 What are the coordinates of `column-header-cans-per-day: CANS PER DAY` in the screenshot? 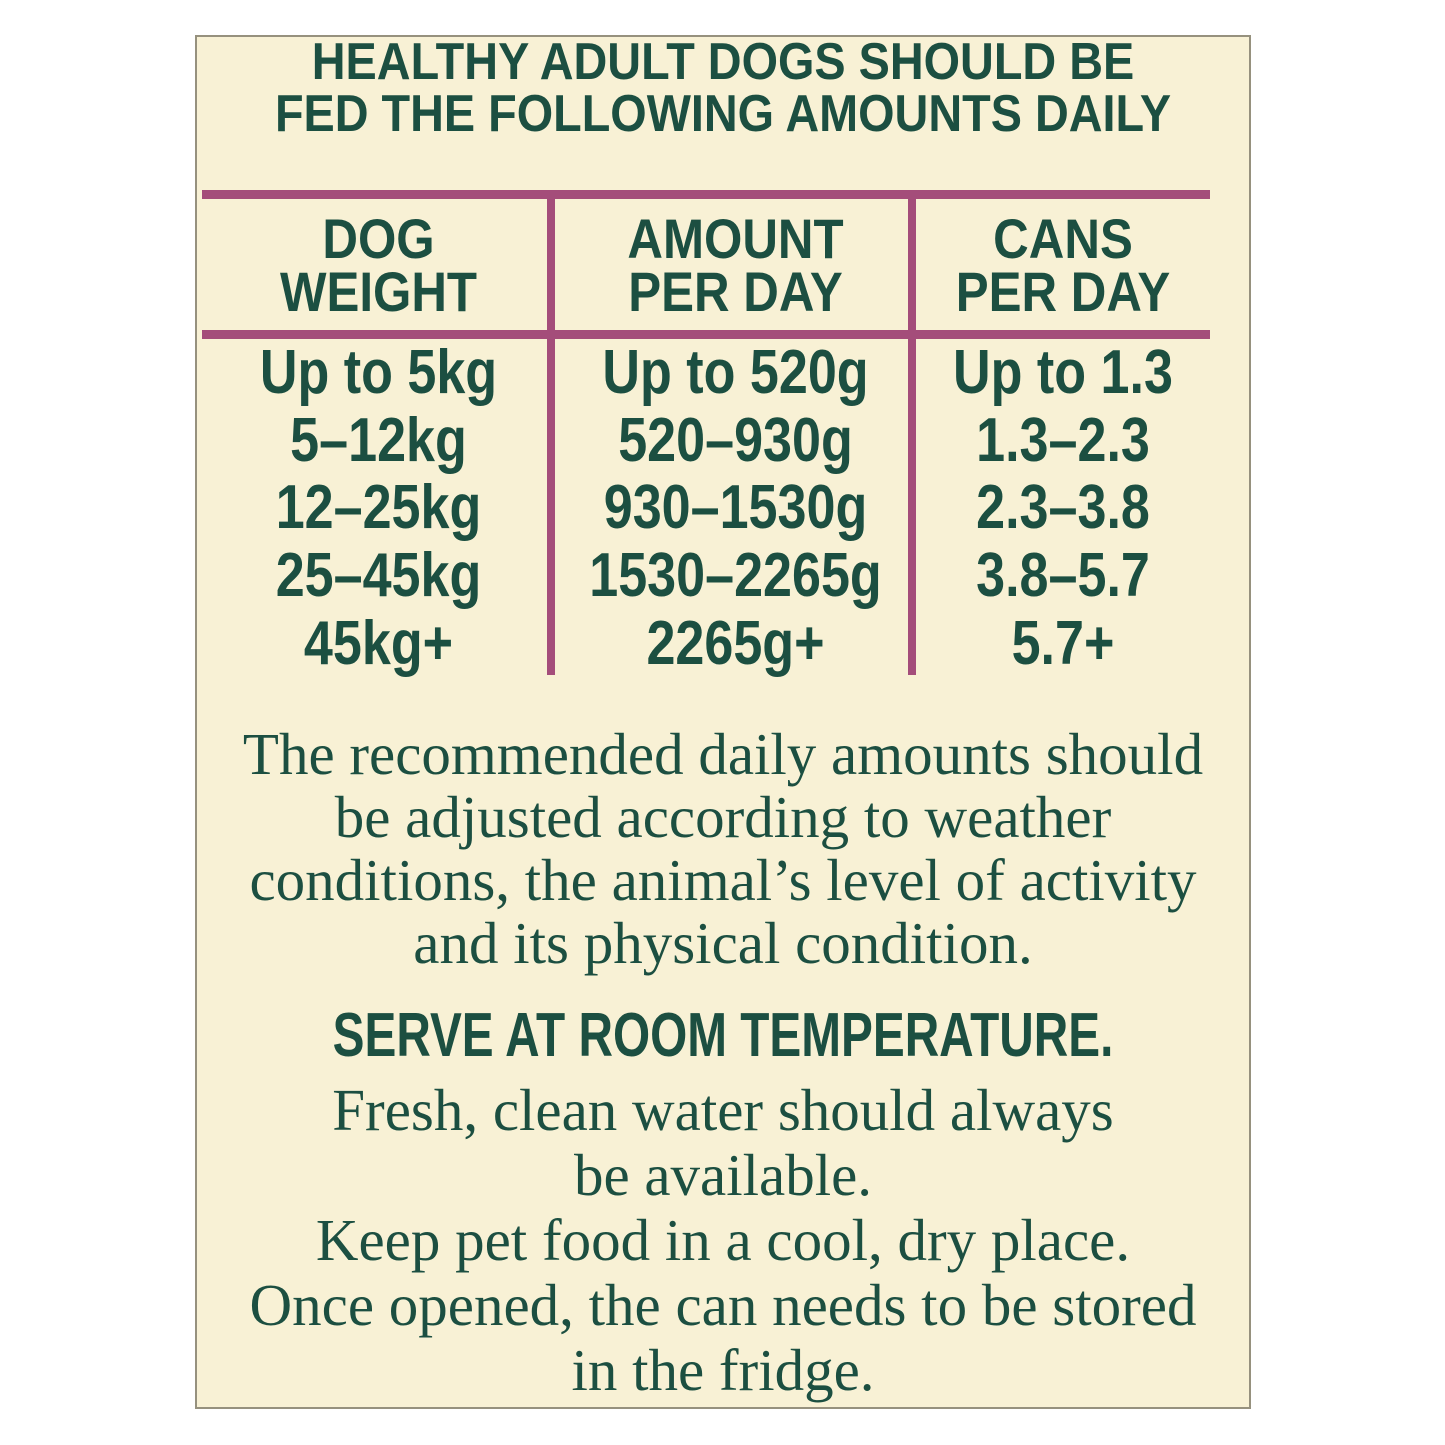 It's located at (1063, 264).